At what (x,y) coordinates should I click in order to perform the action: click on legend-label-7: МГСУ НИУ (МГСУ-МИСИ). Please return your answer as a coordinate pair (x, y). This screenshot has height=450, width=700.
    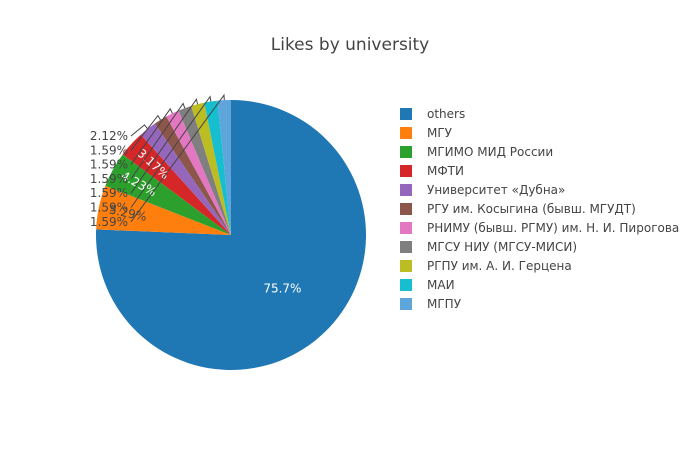
    Looking at the image, I should click on (502, 247).